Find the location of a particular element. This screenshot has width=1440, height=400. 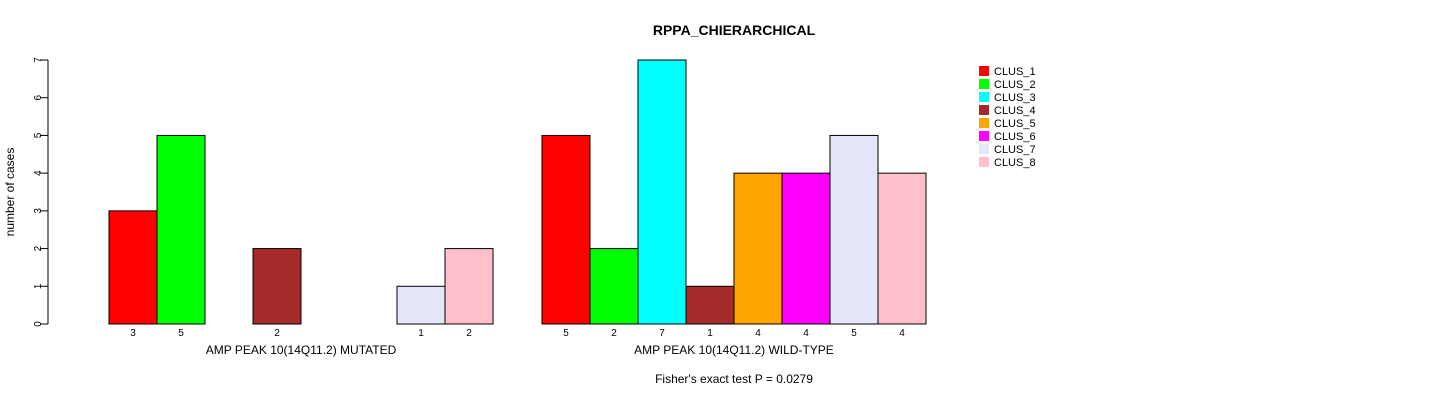

y-tick-label: 5 is located at coordinates (38, 135).